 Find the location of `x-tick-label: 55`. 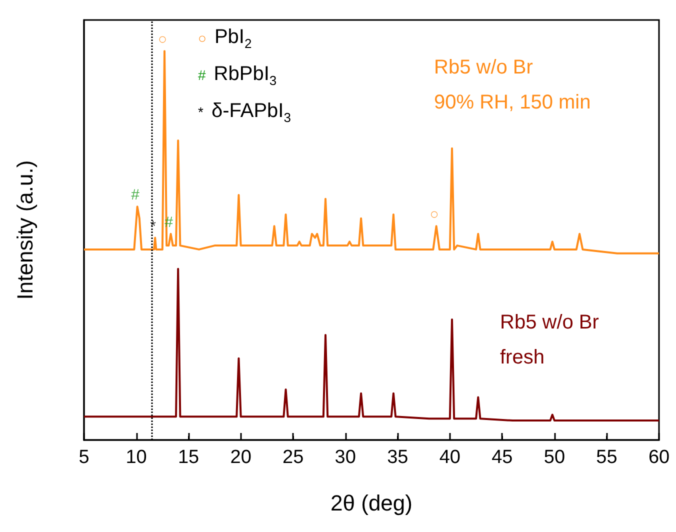

x-tick-label: 55 is located at coordinates (607, 457).